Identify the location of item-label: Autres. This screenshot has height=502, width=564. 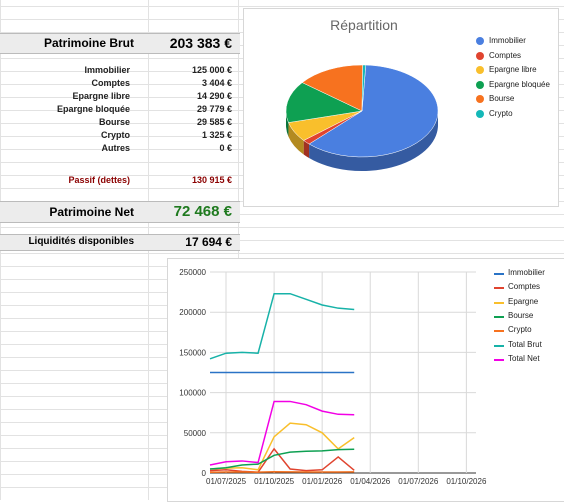
(115, 148).